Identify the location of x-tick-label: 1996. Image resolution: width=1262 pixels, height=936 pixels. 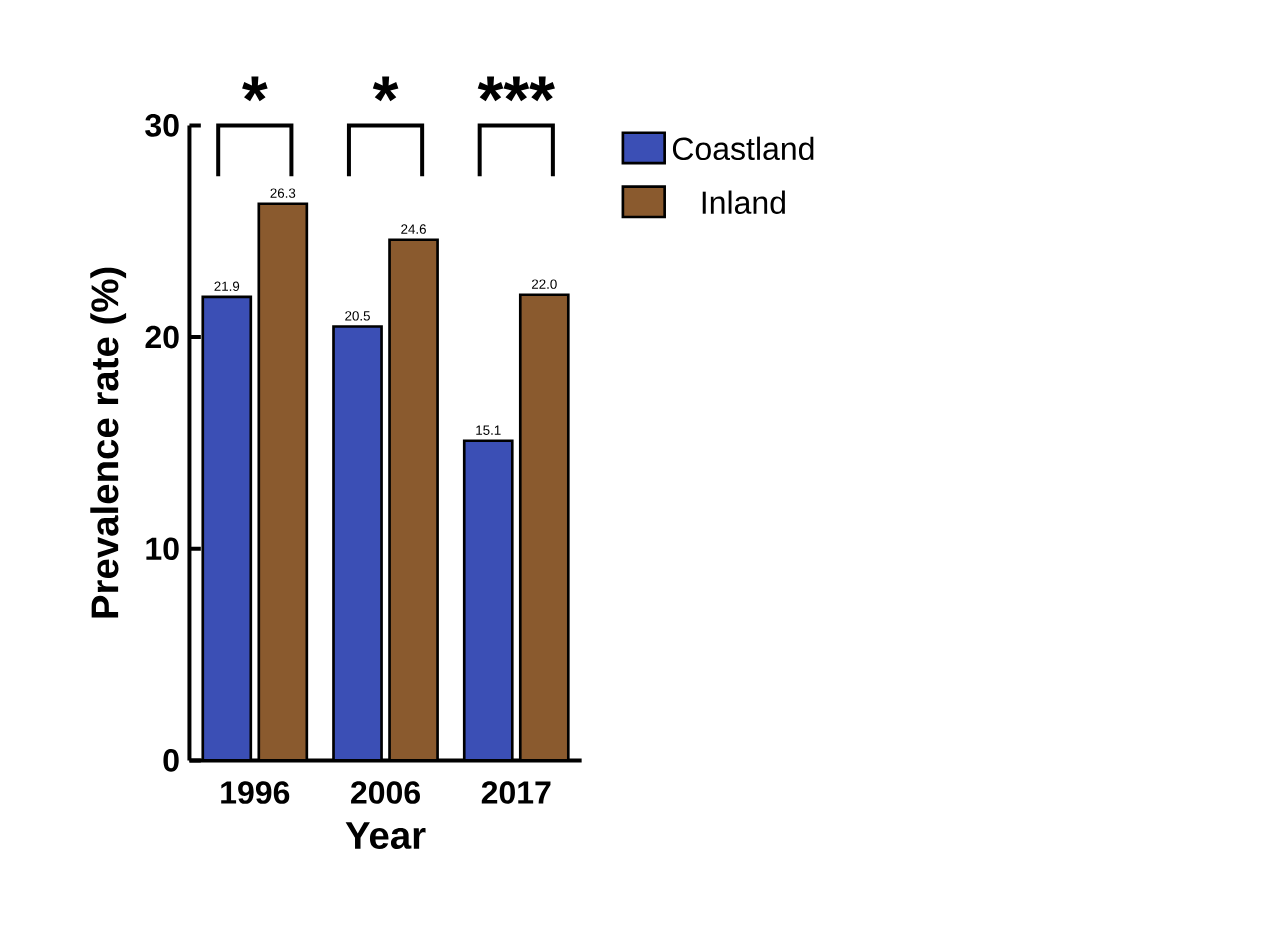
(255, 792).